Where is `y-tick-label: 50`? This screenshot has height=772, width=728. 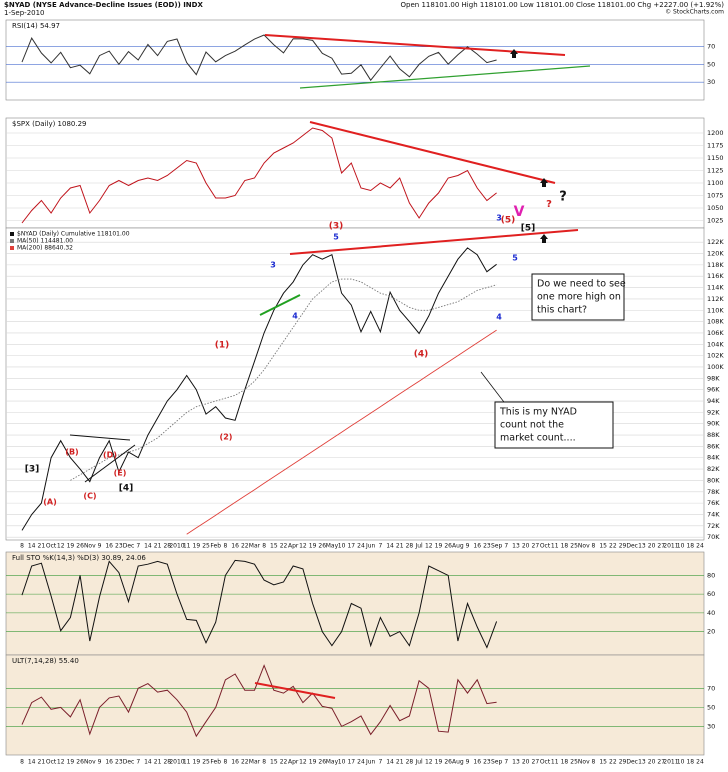 y-tick-label: 50 is located at coordinates (711, 64).